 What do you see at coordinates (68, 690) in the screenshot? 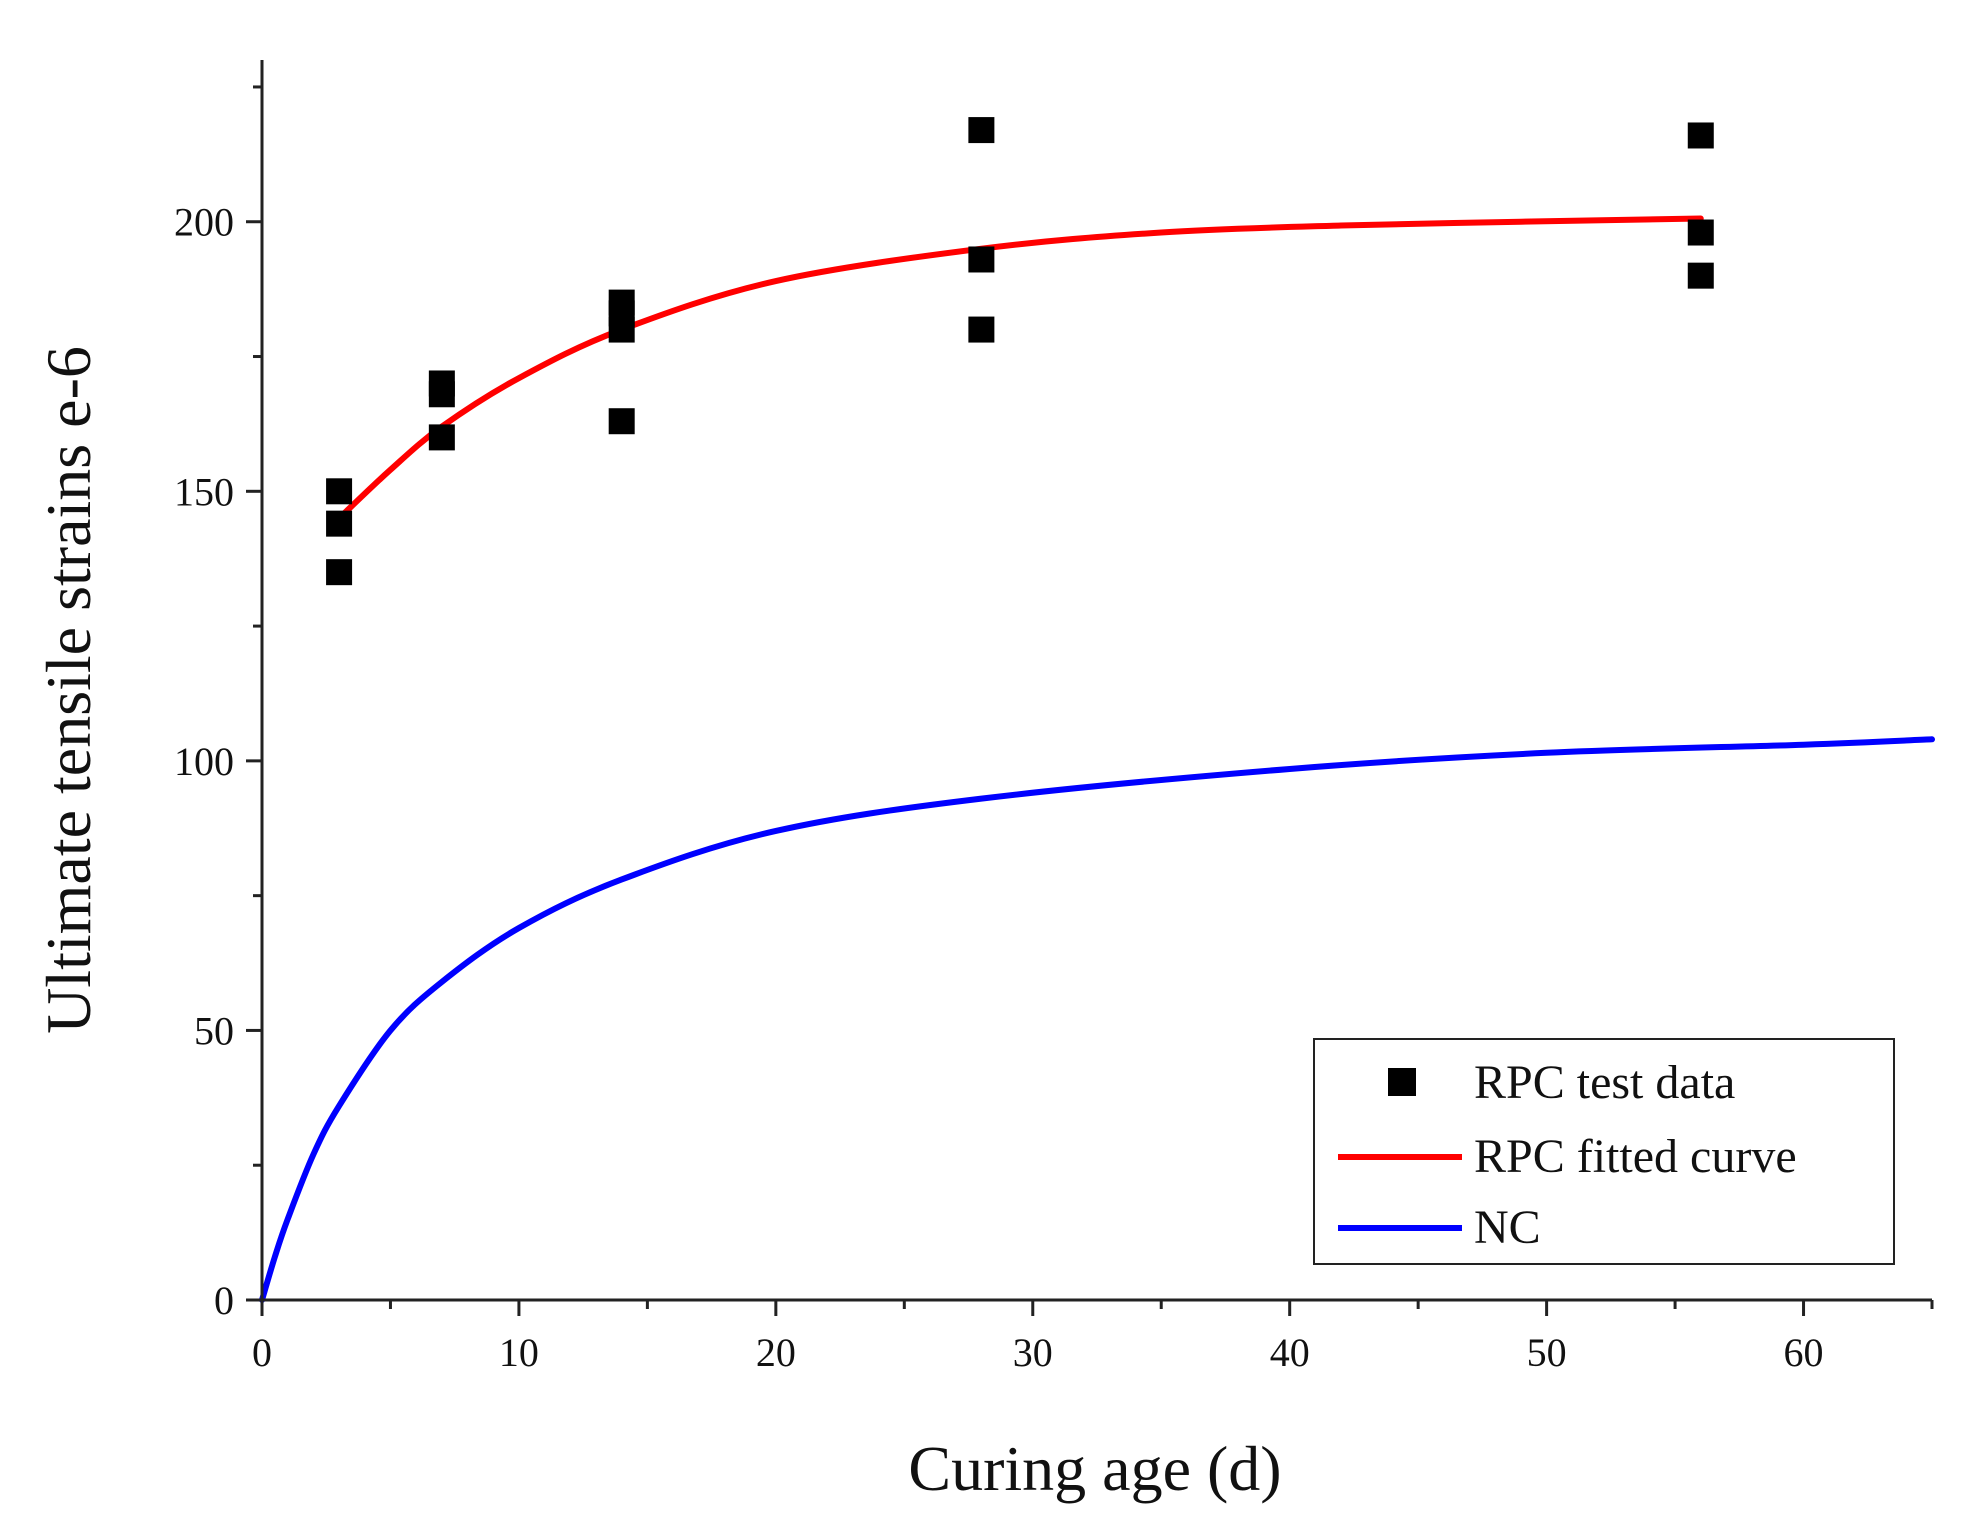
I see `y-axis-title: Ultimate tensile strains e-6` at bounding box center [68, 690].